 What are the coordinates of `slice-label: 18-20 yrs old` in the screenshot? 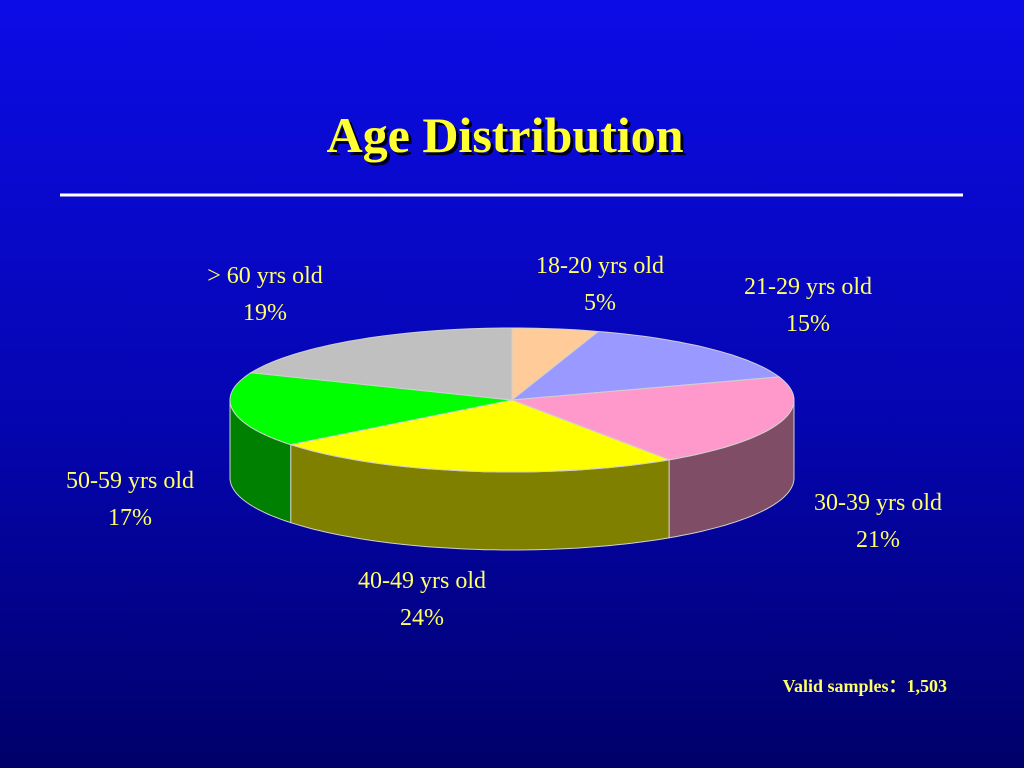 It's located at (600, 266).